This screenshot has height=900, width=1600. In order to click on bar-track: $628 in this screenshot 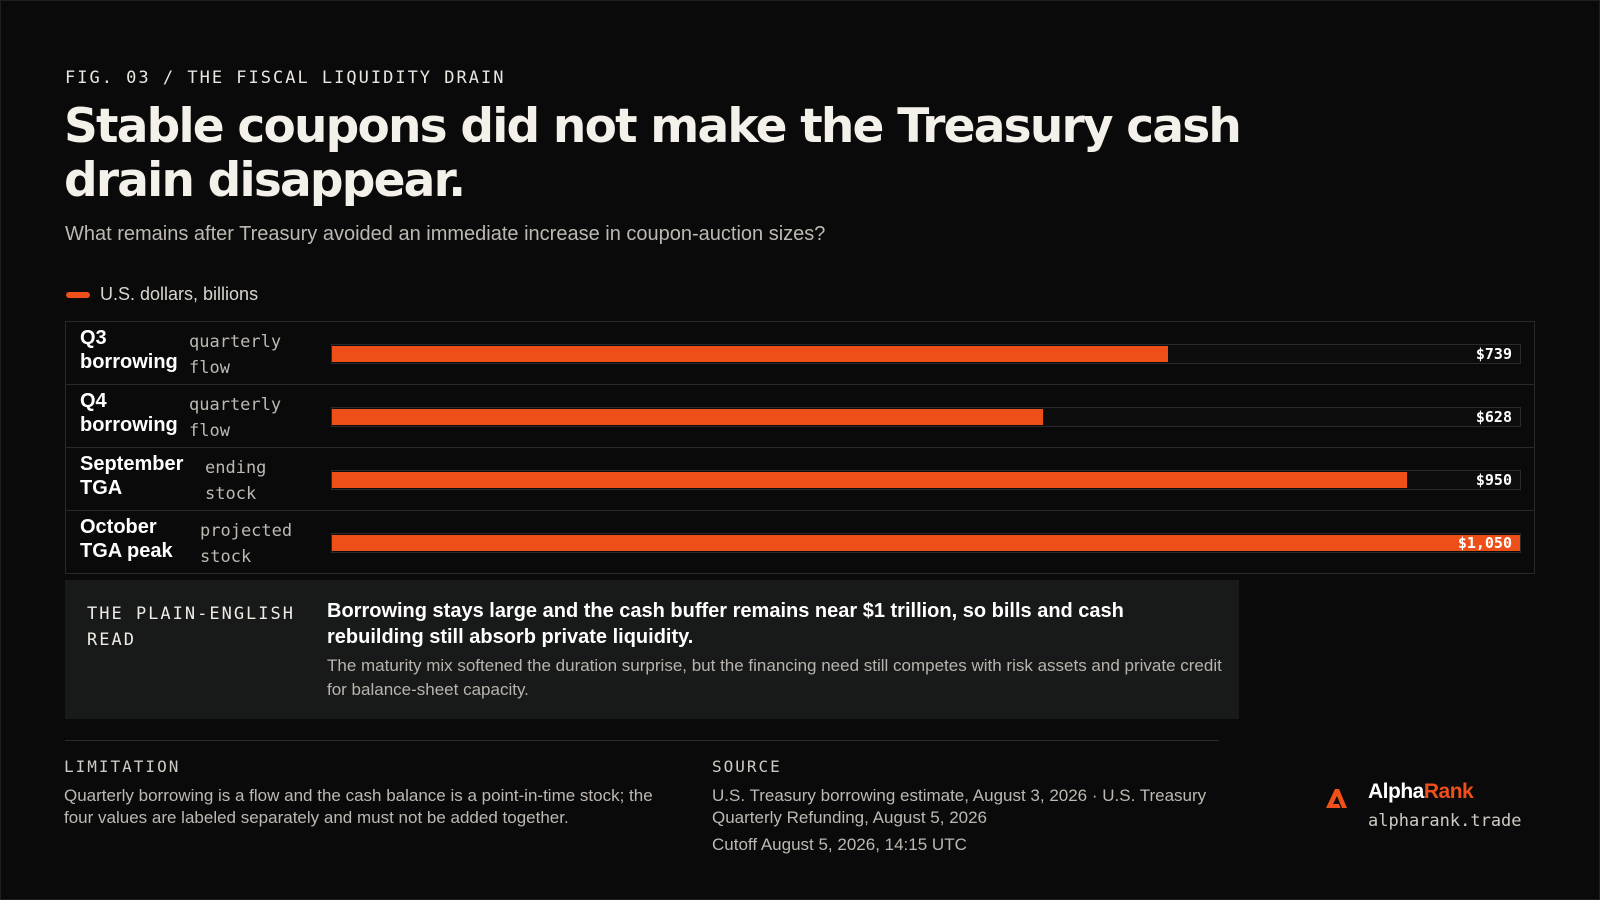, I will do `click(926, 417)`.